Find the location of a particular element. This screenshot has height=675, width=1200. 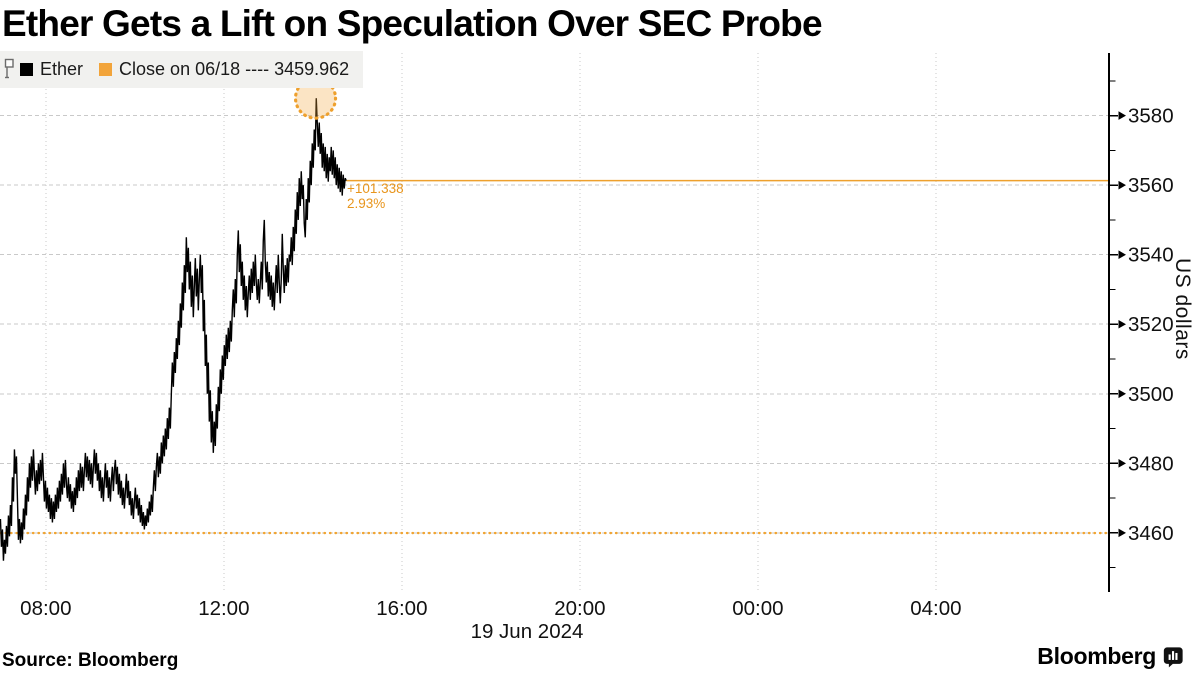

x-tick-label: 00:00 is located at coordinates (757, 608).